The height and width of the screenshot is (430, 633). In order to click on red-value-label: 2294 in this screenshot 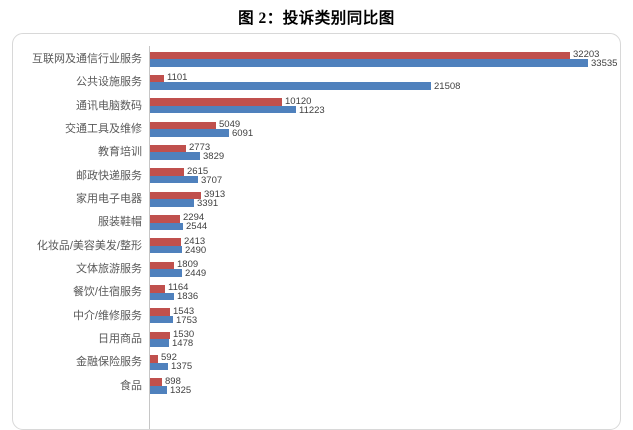, I will do `click(194, 218)`.